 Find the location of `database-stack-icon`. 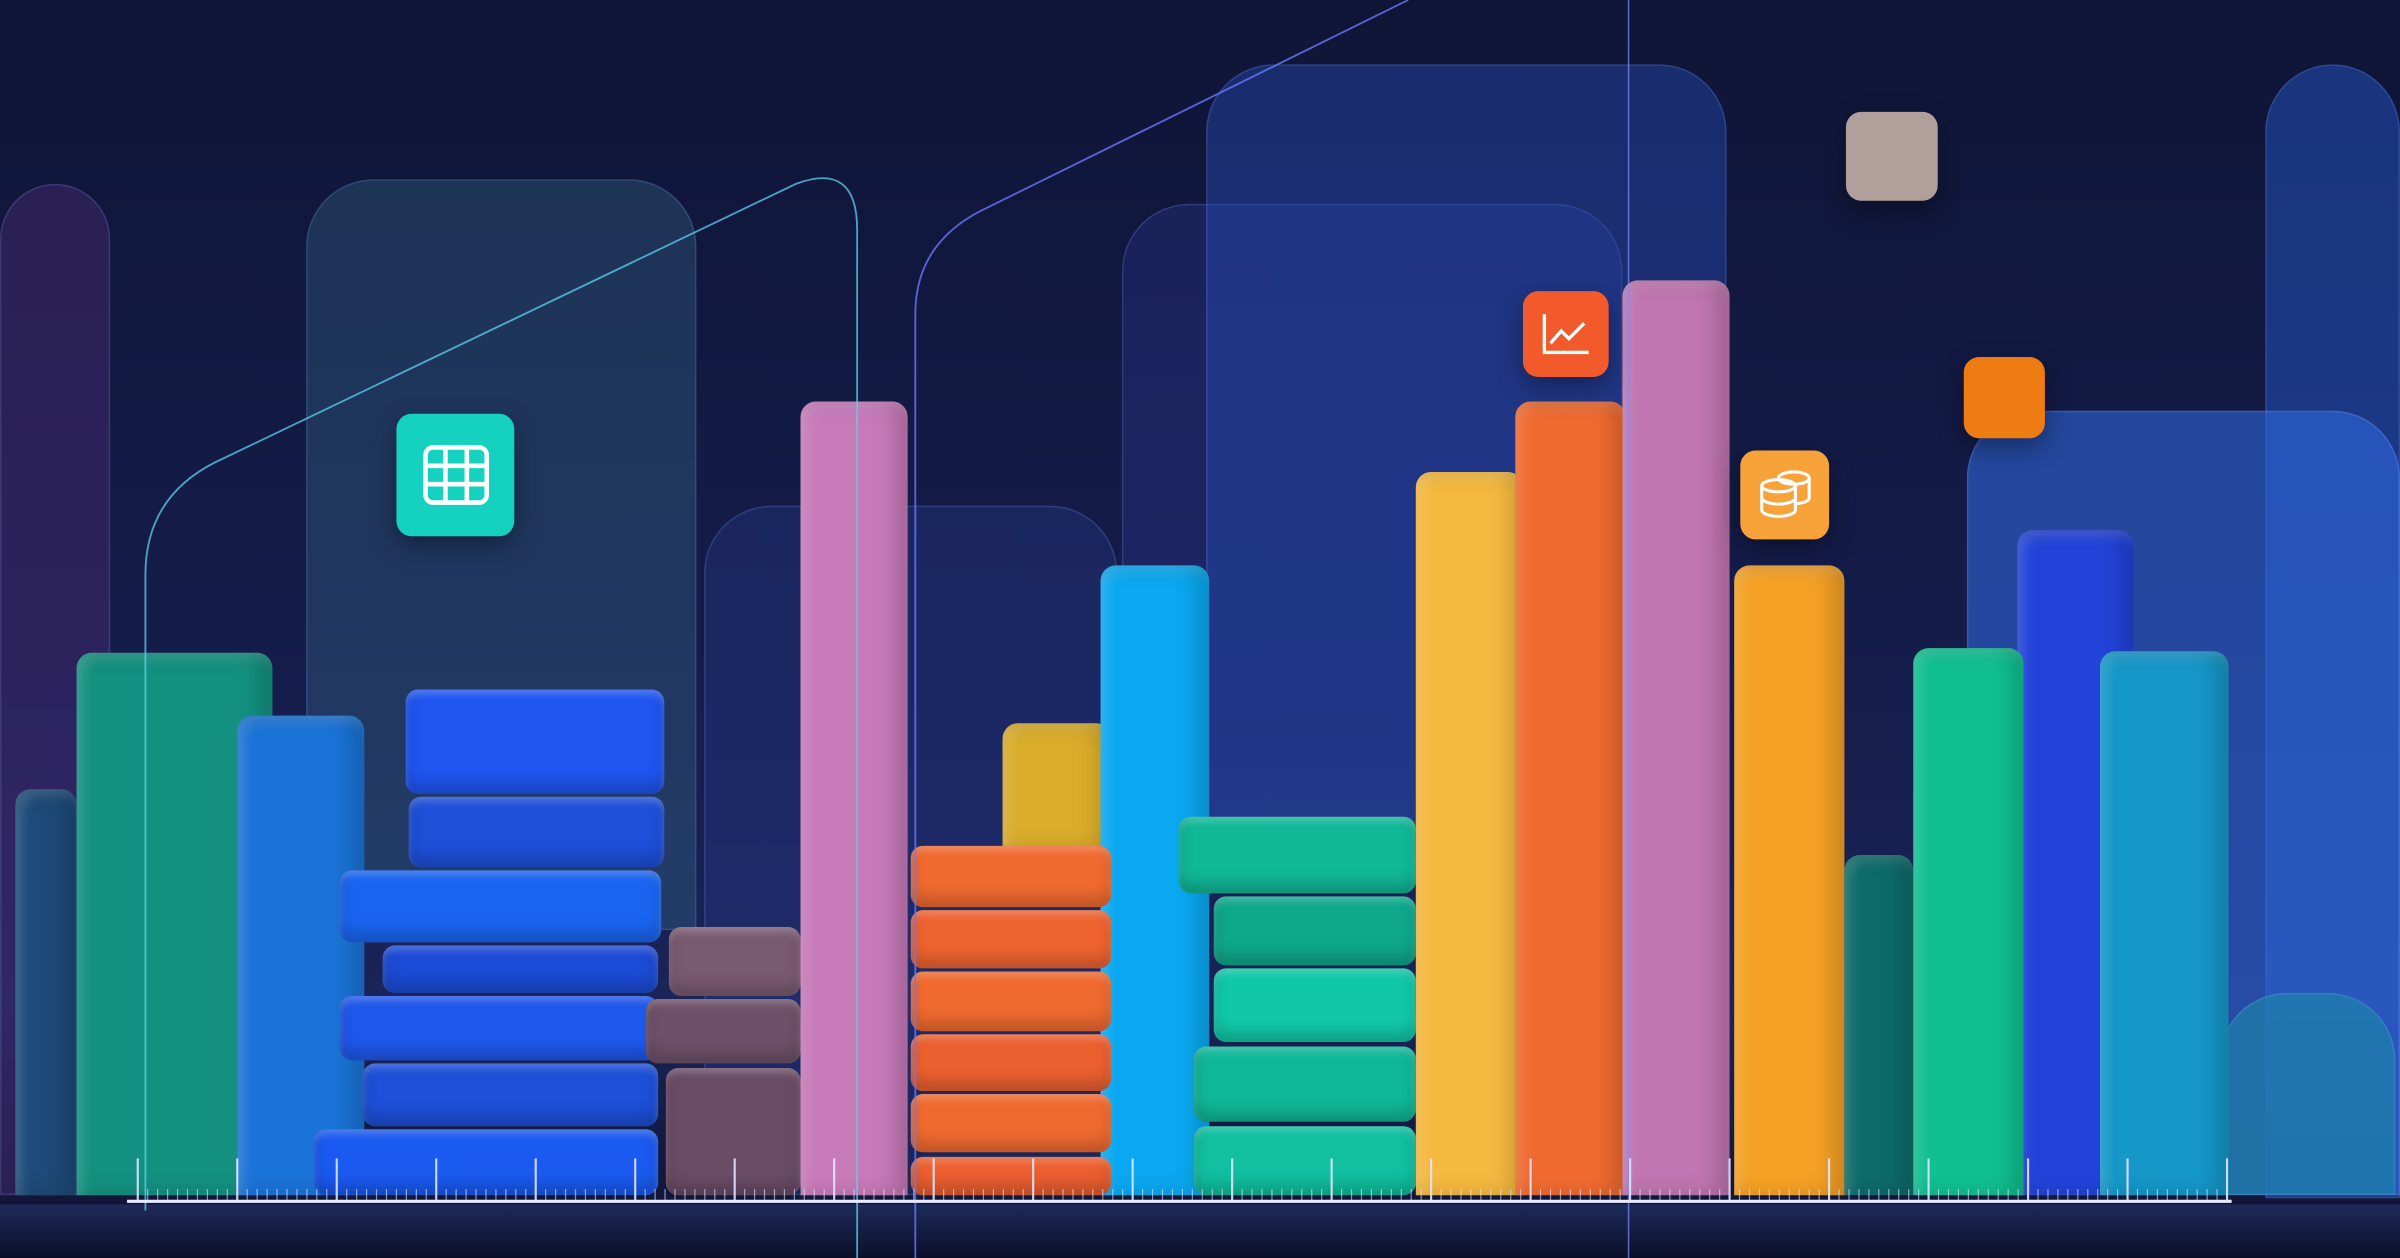

database-stack-icon is located at coordinates (1785, 494).